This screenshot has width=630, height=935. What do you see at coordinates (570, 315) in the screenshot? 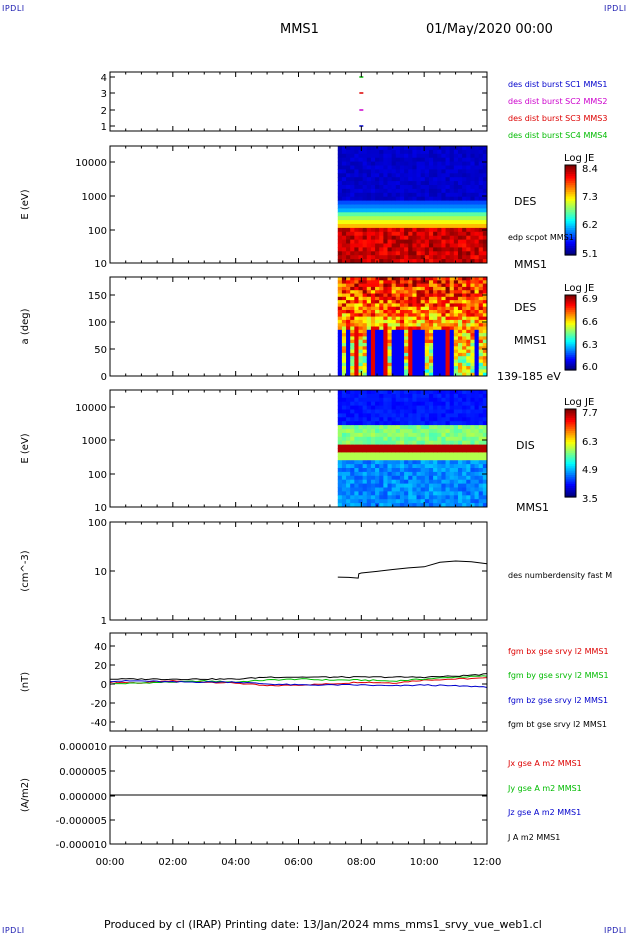
I see `panel-des-pitch-colorbar-cell` at bounding box center [570, 315].